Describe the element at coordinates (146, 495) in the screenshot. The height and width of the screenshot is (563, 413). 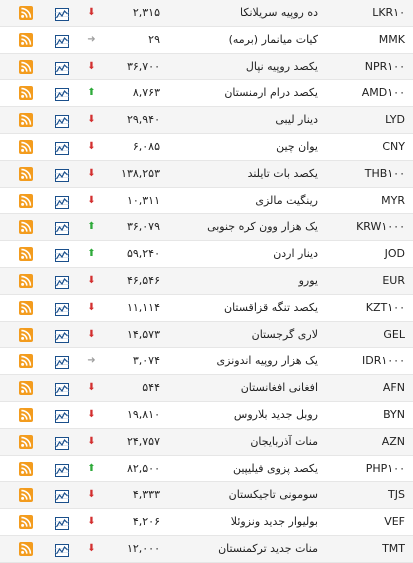
I see `currency-price: ۴,۳۳۳` at that location.